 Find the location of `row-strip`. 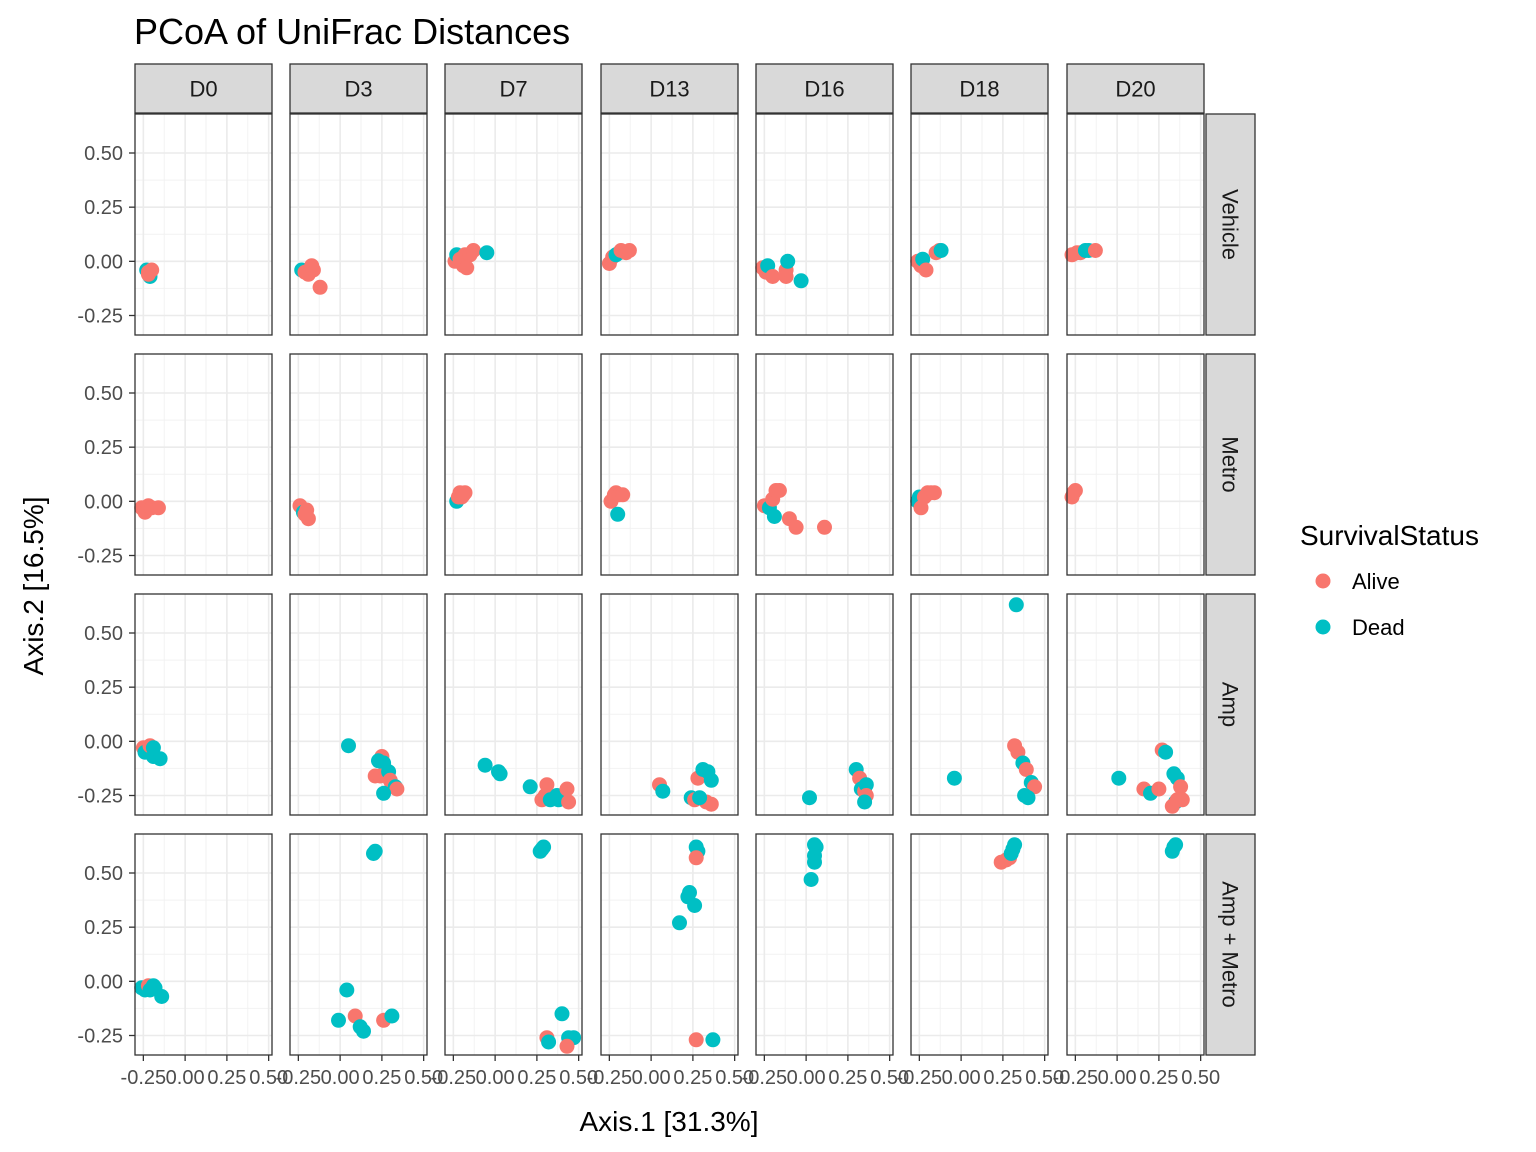

row-strip is located at coordinates (1230, 704).